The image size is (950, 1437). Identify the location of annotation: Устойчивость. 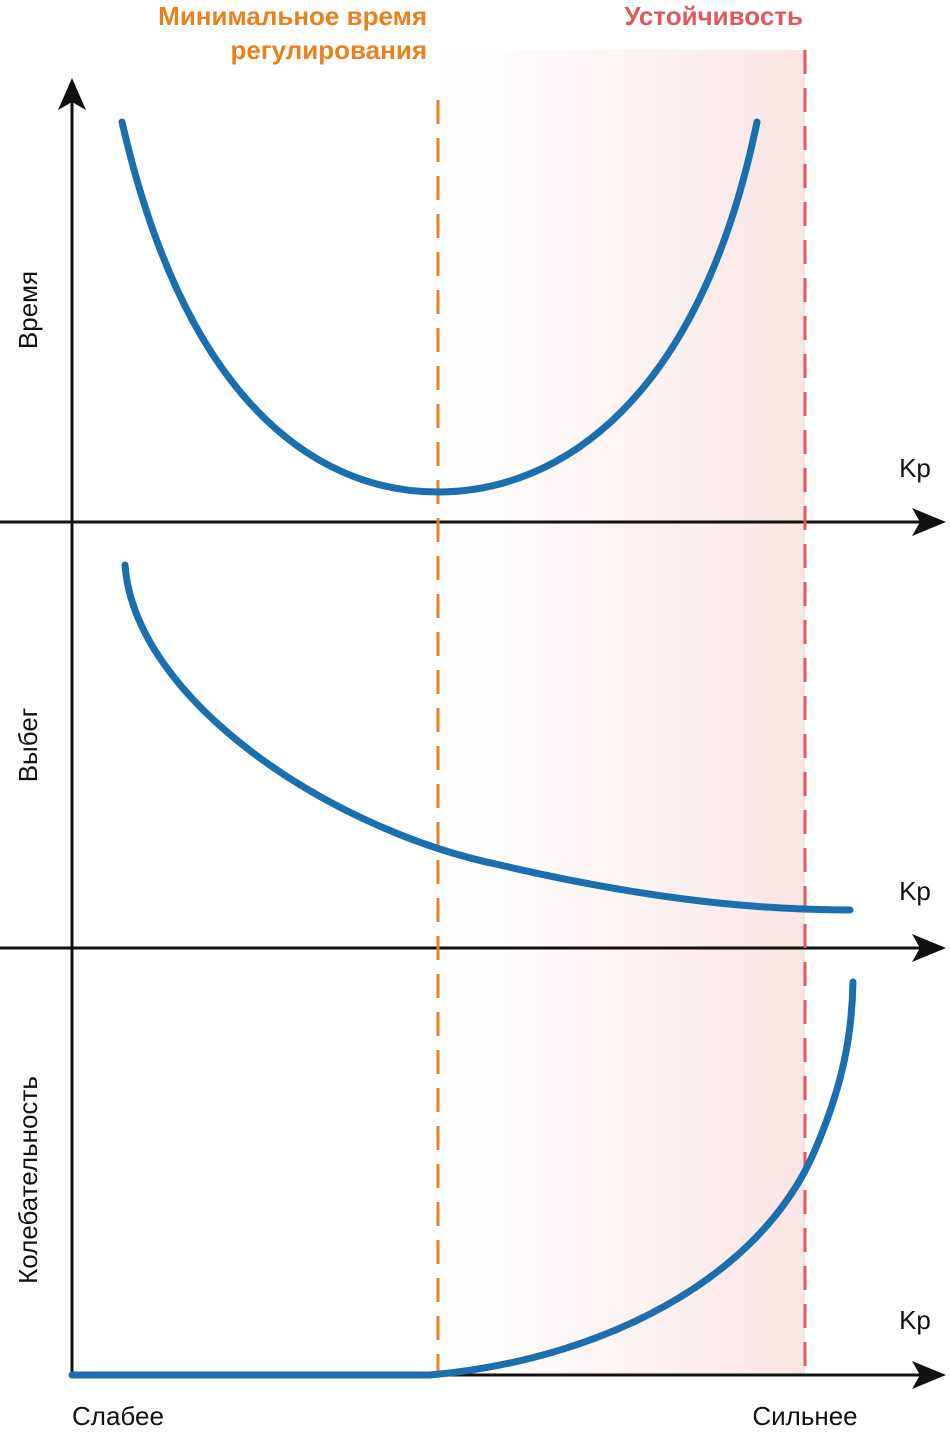
(713, 16).